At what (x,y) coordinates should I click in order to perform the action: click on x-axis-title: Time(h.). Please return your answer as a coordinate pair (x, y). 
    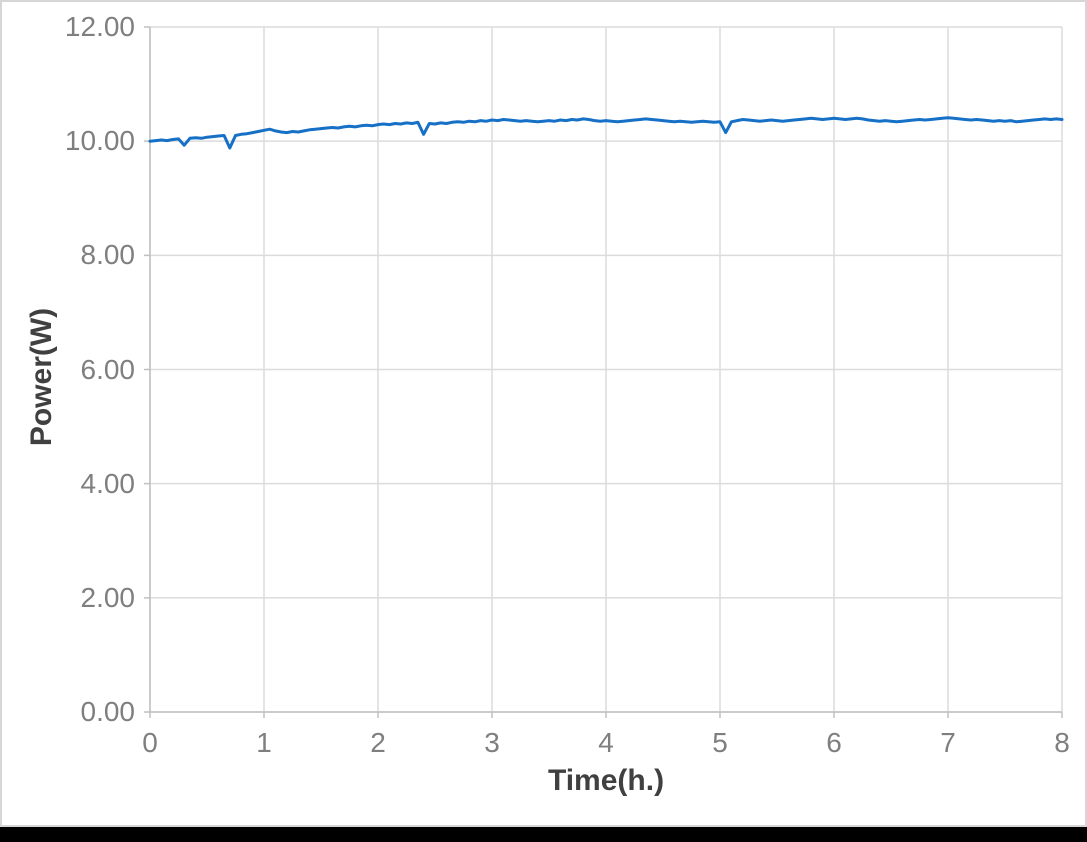
    Looking at the image, I should click on (606, 780).